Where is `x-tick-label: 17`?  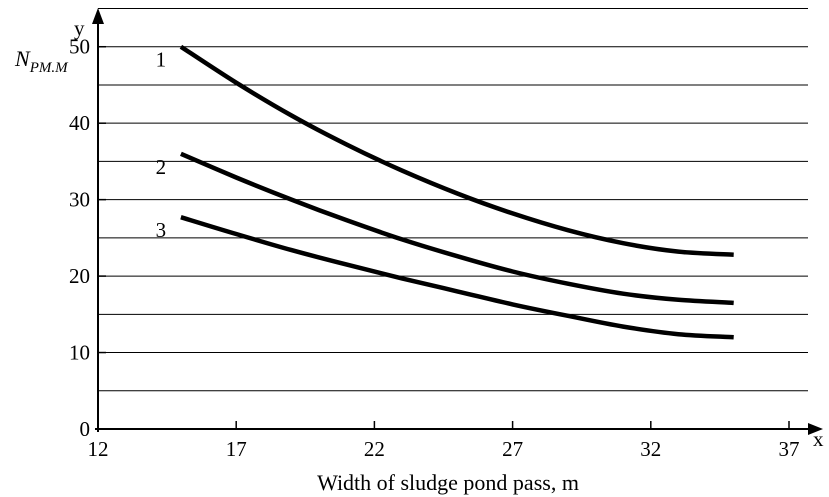
x-tick-label: 17 is located at coordinates (236, 449).